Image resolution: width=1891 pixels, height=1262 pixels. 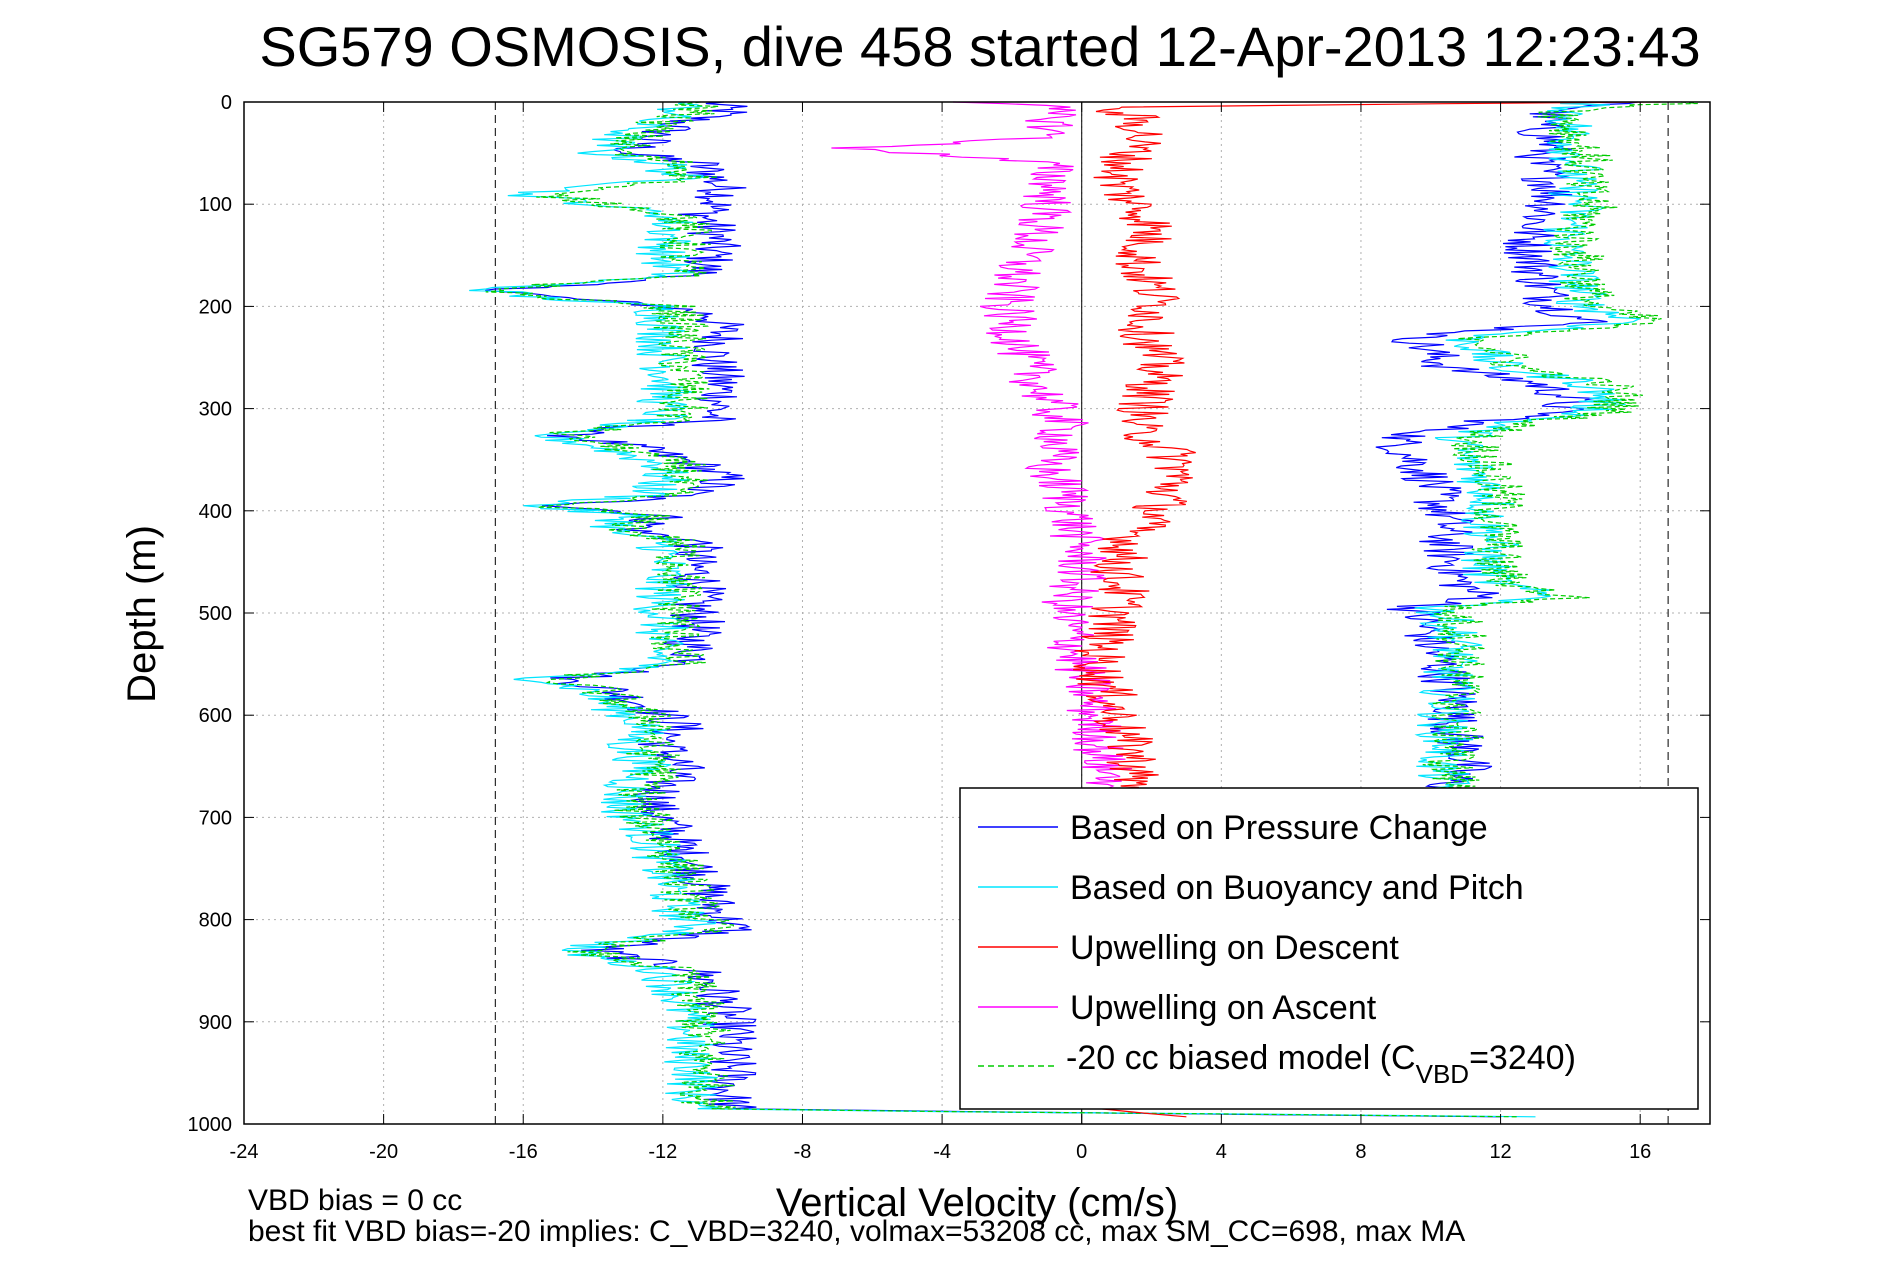 I want to click on series-upwelling-on-ascent, so click(x=986, y=449).